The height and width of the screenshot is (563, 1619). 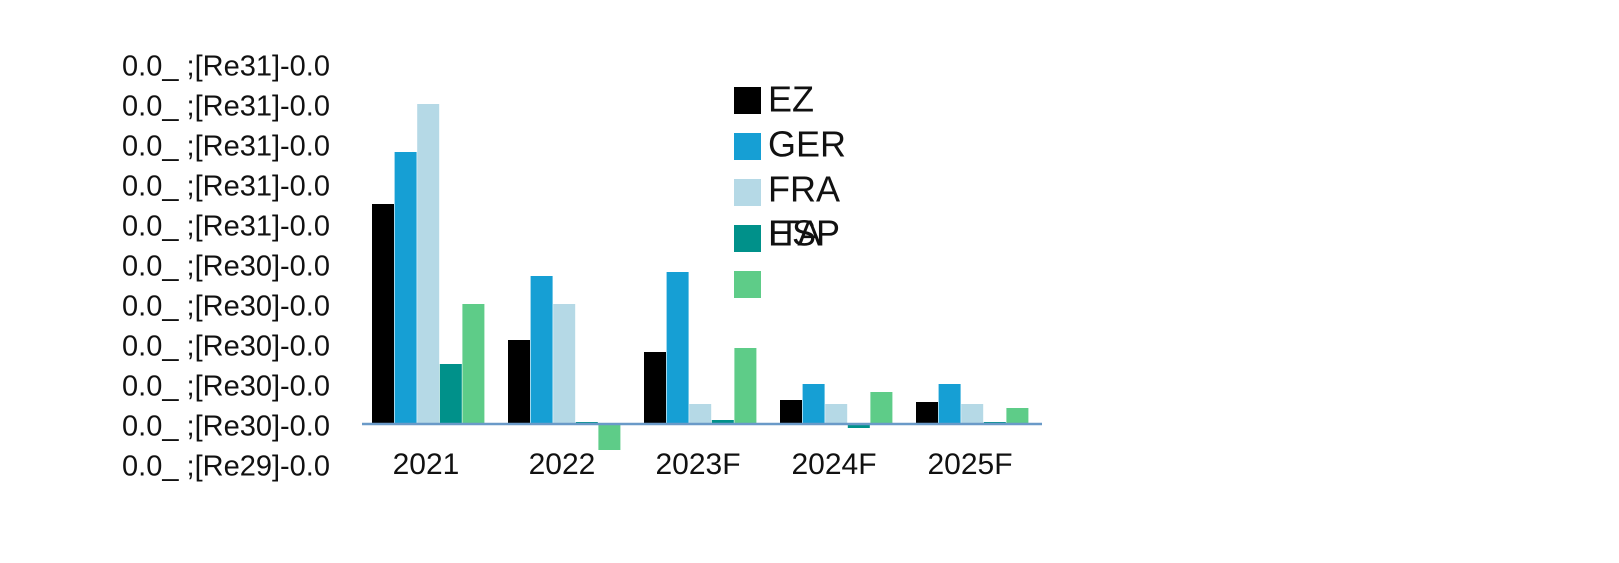 What do you see at coordinates (807, 144) in the screenshot?
I see `legend-label-ger: GER` at bounding box center [807, 144].